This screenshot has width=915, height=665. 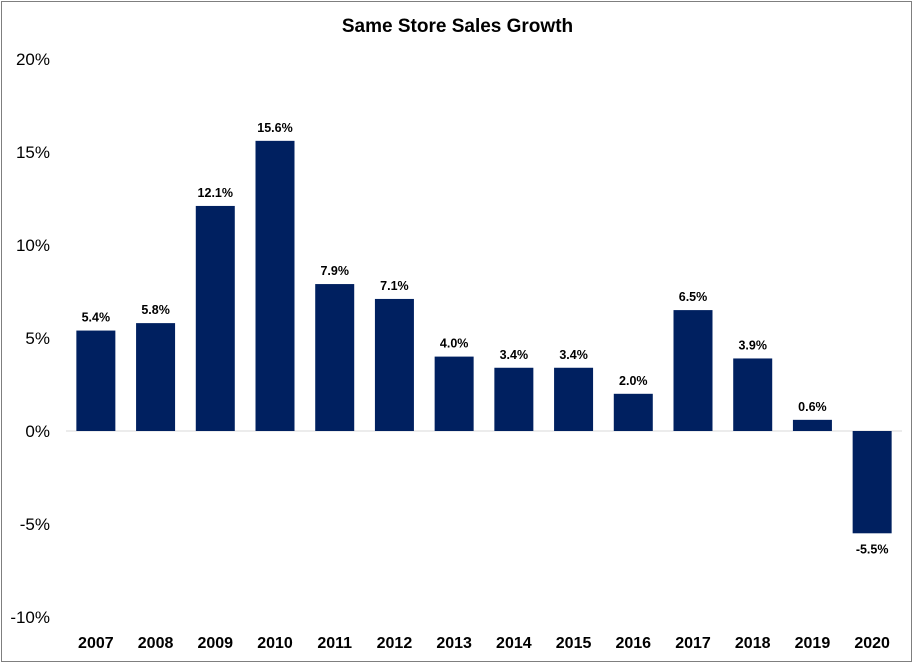 What do you see at coordinates (156, 377) in the screenshot?
I see `bar-2008` at bounding box center [156, 377].